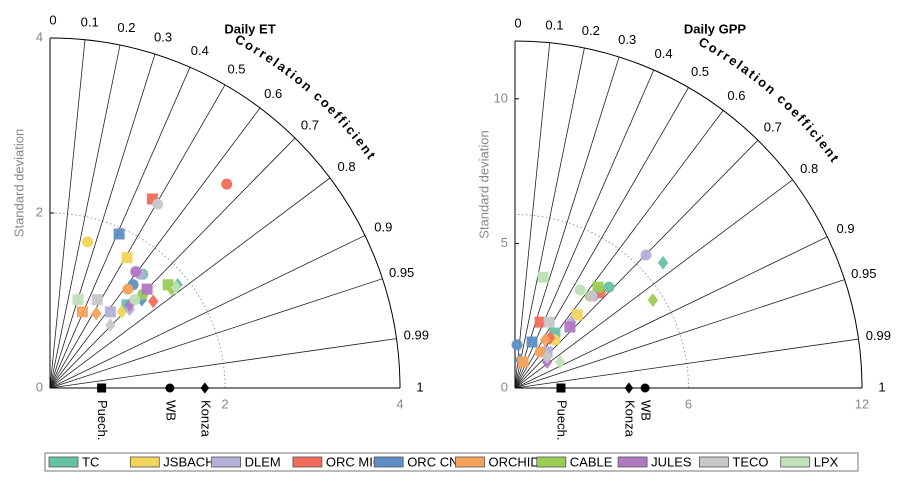 The height and width of the screenshot is (483, 902). What do you see at coordinates (688, 403) in the screenshot?
I see `x-tick-label: 6` at bounding box center [688, 403].